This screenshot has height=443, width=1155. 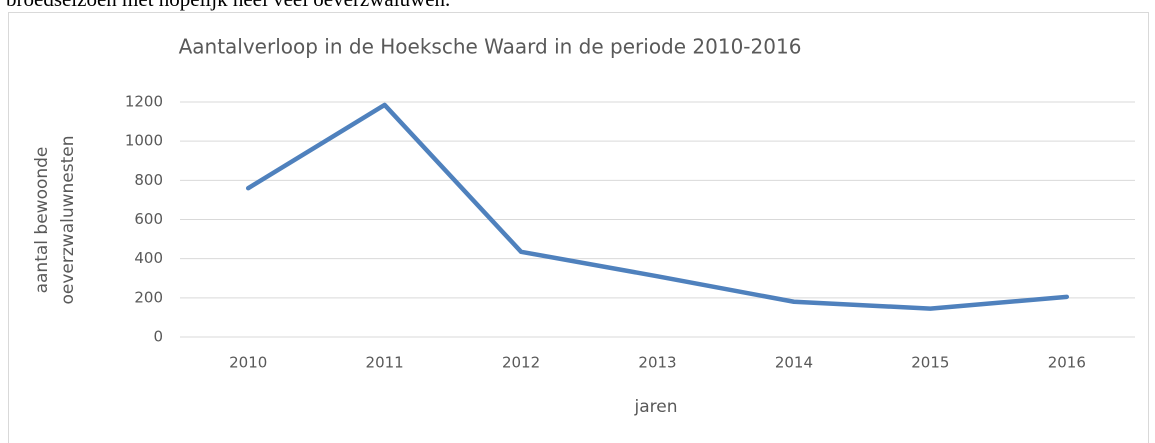 I want to click on y-axis-label: aantal bewoonde oeverzwaluwnesten, so click(x=55, y=219).